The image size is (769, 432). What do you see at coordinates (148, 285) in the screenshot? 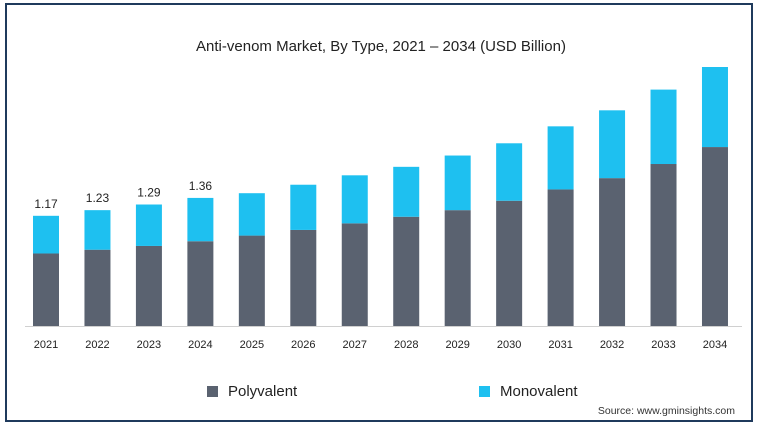
I see `bar-polyvalent-2023` at bounding box center [148, 285].